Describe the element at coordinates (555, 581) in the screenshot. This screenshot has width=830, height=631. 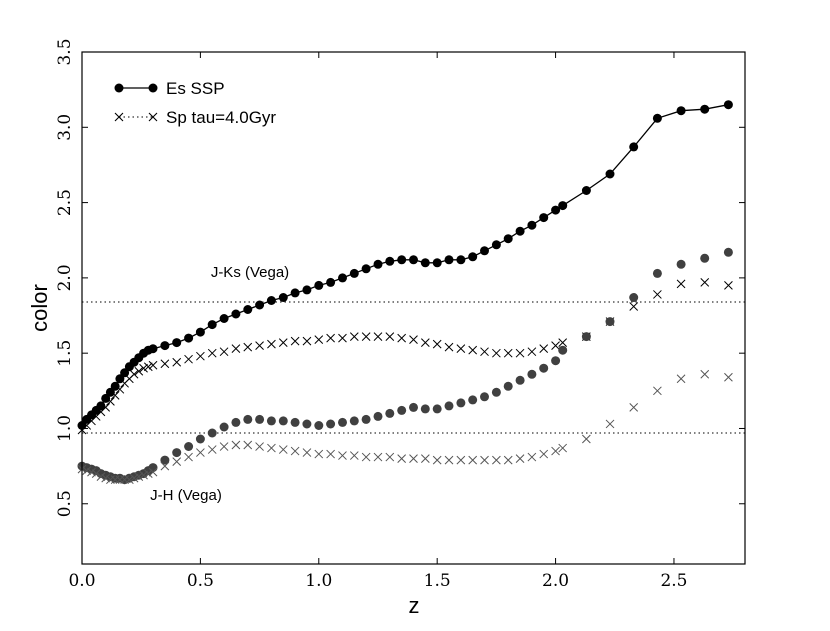
I see `x-tick-label: 2.0` at that location.